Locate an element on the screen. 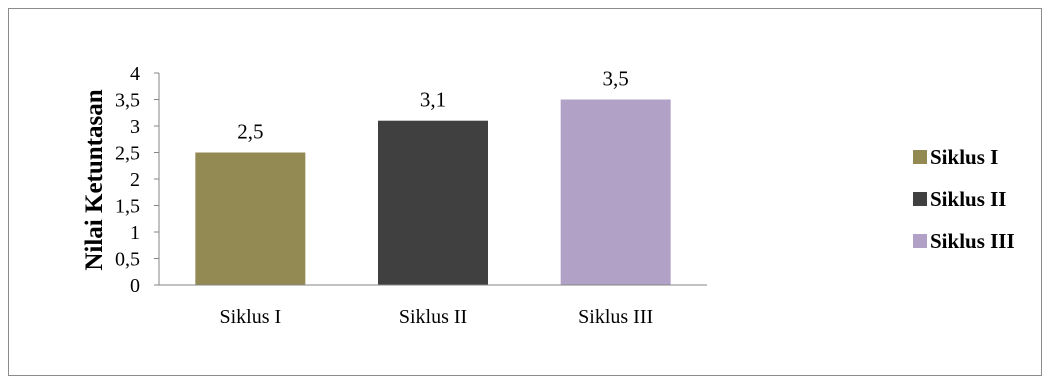 Image resolution: width=1053 pixels, height=385 pixels. data-label: 2,5 is located at coordinates (250, 132).